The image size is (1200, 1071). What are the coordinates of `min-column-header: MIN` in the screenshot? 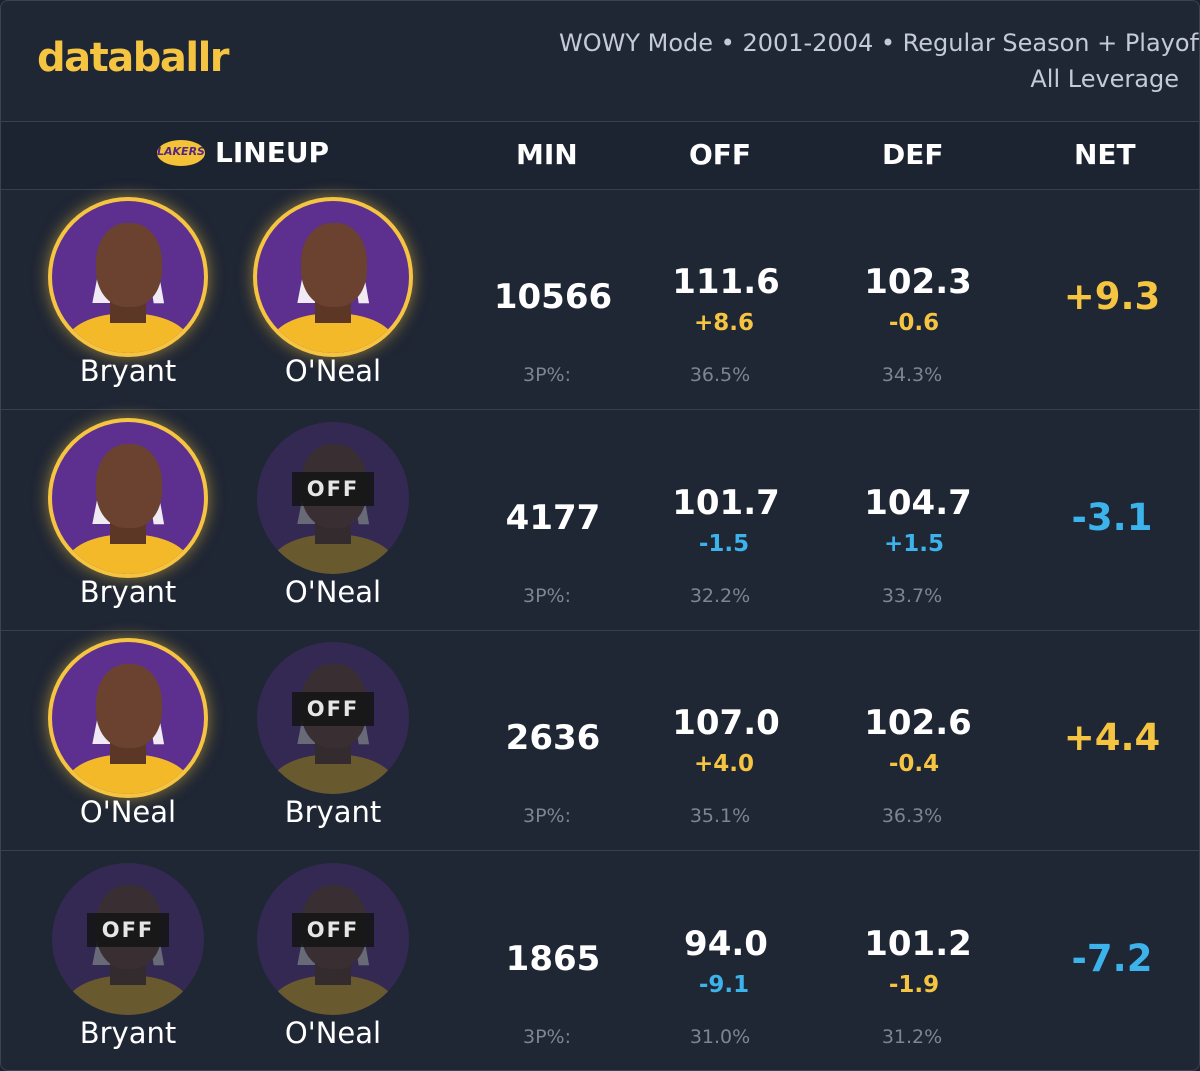 It's located at (547, 154).